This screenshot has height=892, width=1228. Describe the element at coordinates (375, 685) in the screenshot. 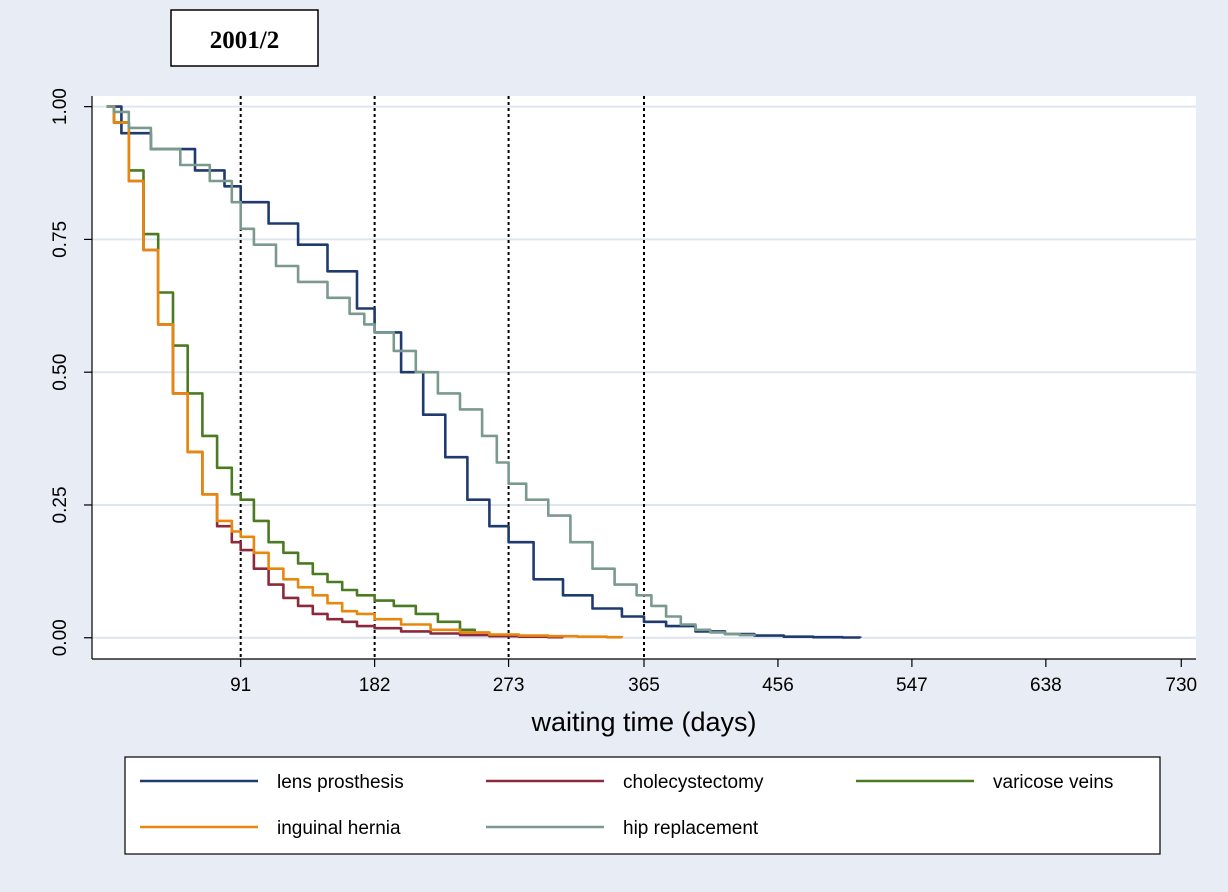

I see `x-tick-label: 182` at that location.